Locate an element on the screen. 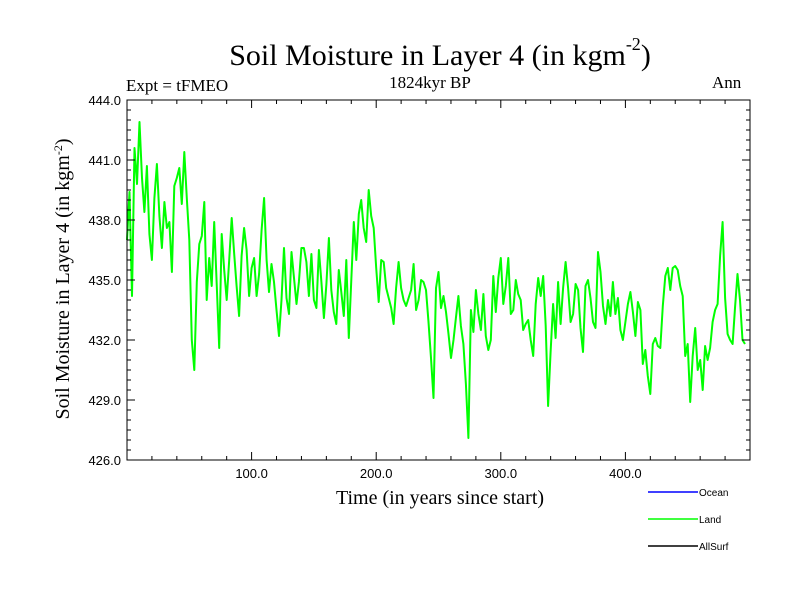 This screenshot has height=600, width=800. title-superscript: -2 is located at coordinates (633, 44).